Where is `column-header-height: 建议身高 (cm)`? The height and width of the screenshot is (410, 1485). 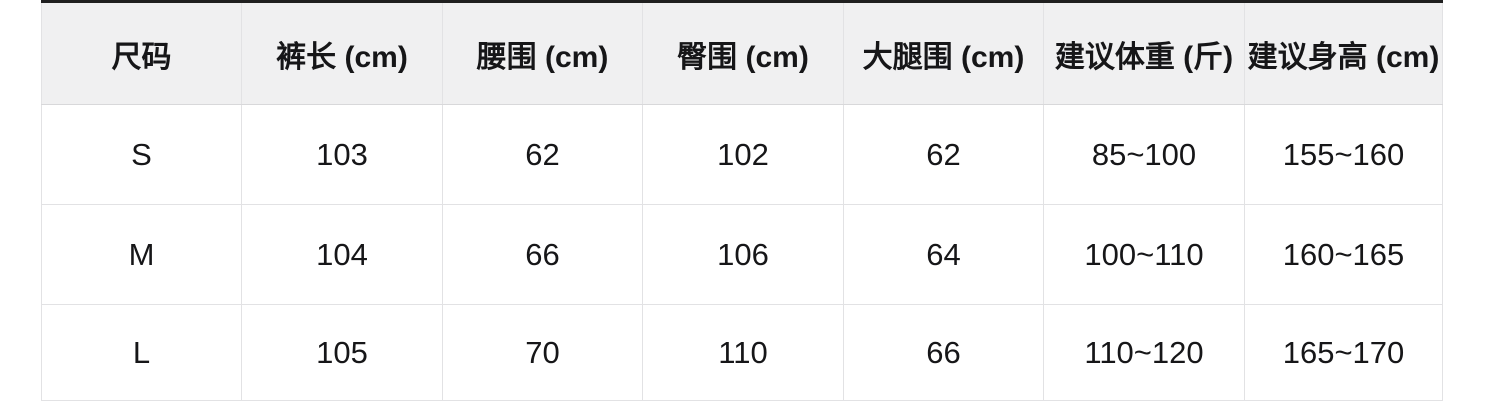
column-header-height: 建议身高 (cm) is located at coordinates (1343, 53).